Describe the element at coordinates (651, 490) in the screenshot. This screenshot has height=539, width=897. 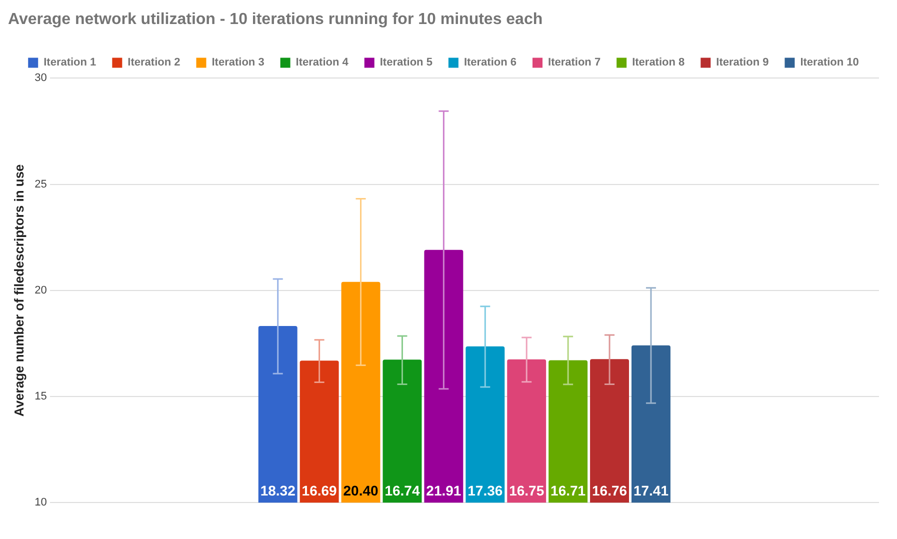
I see `data-label: 17.41` at that location.